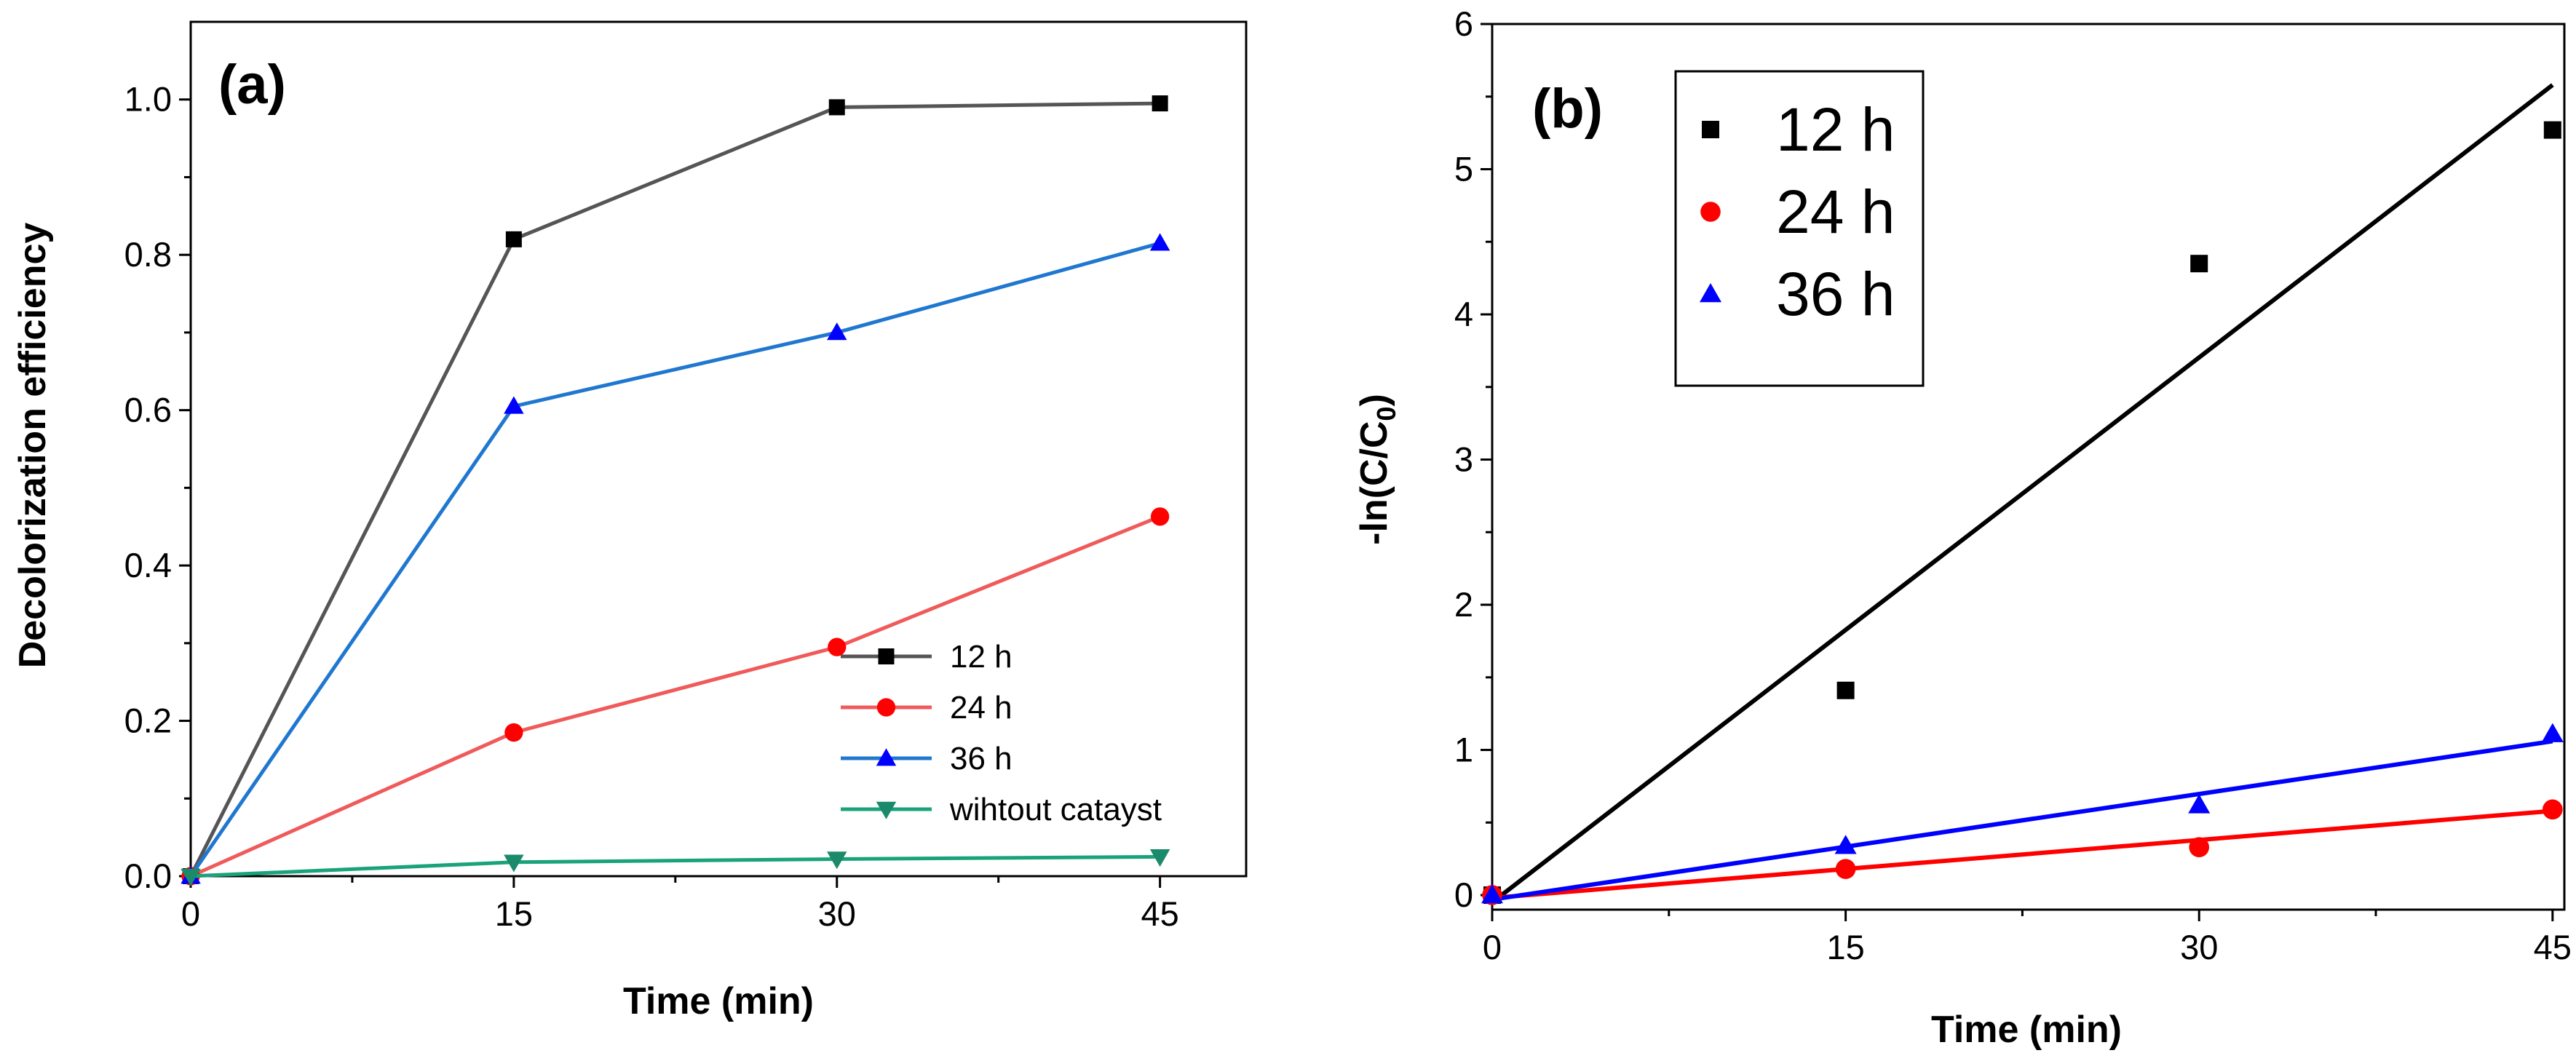 The width and height of the screenshot is (2576, 1053). Describe the element at coordinates (1463, 314) in the screenshot. I see `y-tick-label: 4` at that location.